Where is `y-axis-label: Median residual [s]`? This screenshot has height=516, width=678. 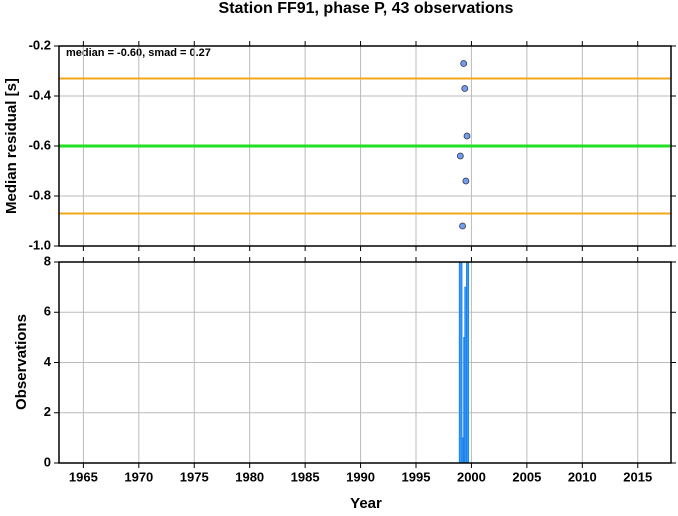
y-axis-label: Median residual [s] is located at coordinates (11, 146).